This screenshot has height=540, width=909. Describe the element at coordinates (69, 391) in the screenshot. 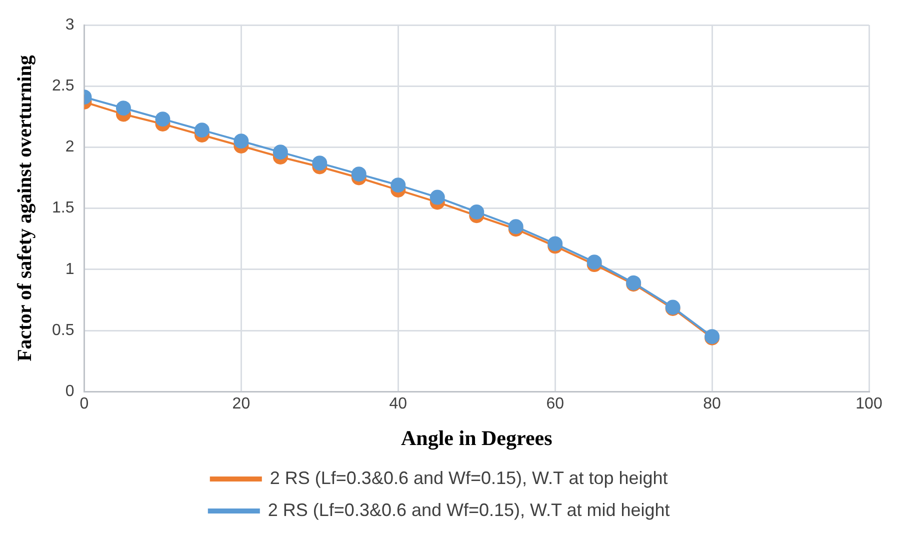

I see `y-tick-label: 0` at that location.